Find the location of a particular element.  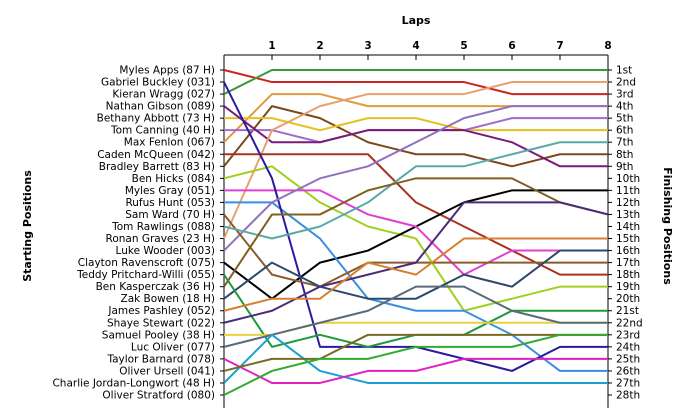

starting-position-label: Caden McQueen (042) is located at coordinates (156, 155).